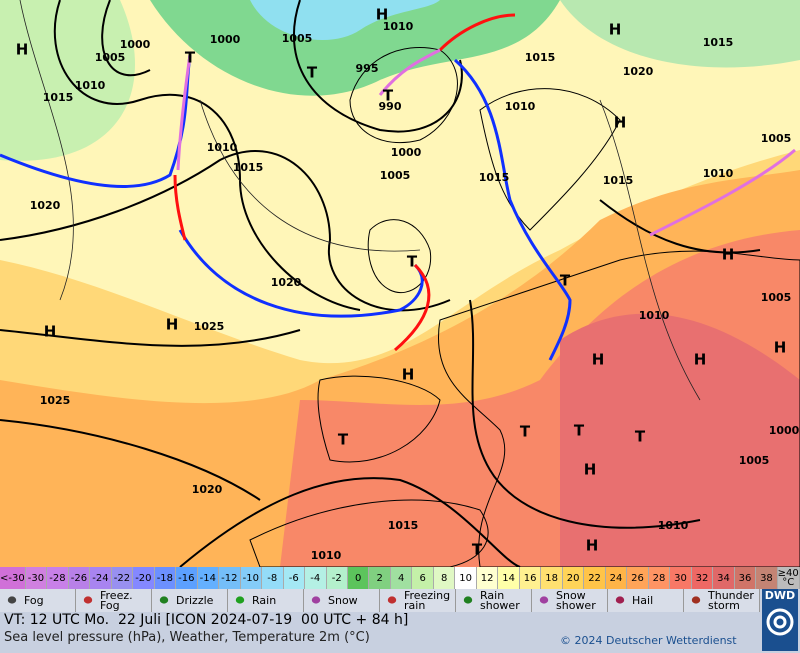 This screenshot has width=800, height=653. What do you see at coordinates (745, 578) in the screenshot?
I see `scale-cell: 36` at bounding box center [745, 578].